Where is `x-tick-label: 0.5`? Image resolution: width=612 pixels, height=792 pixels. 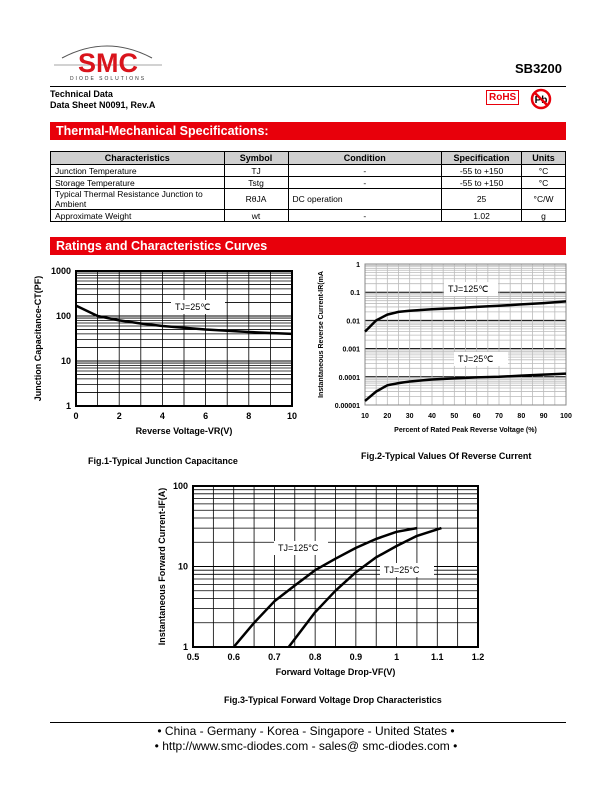
x-tick-label: 0.5 is located at coordinates (193, 657).